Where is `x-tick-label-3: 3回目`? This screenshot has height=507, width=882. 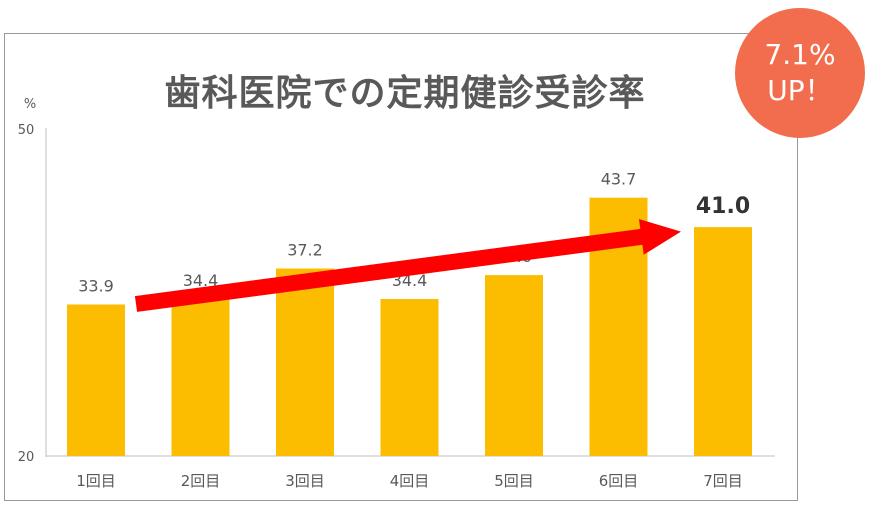 x-tick-label-3: 3回目 is located at coordinates (305, 481).